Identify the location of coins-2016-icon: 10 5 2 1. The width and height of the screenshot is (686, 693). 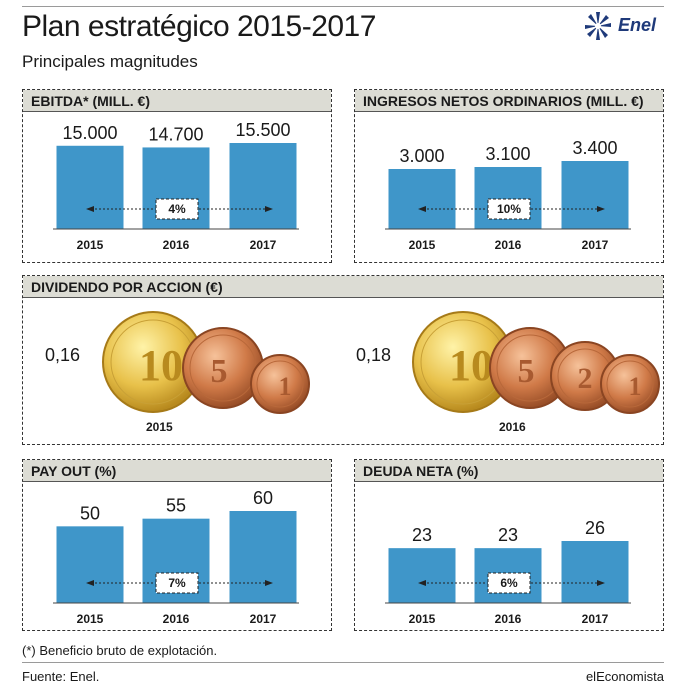
(536, 362).